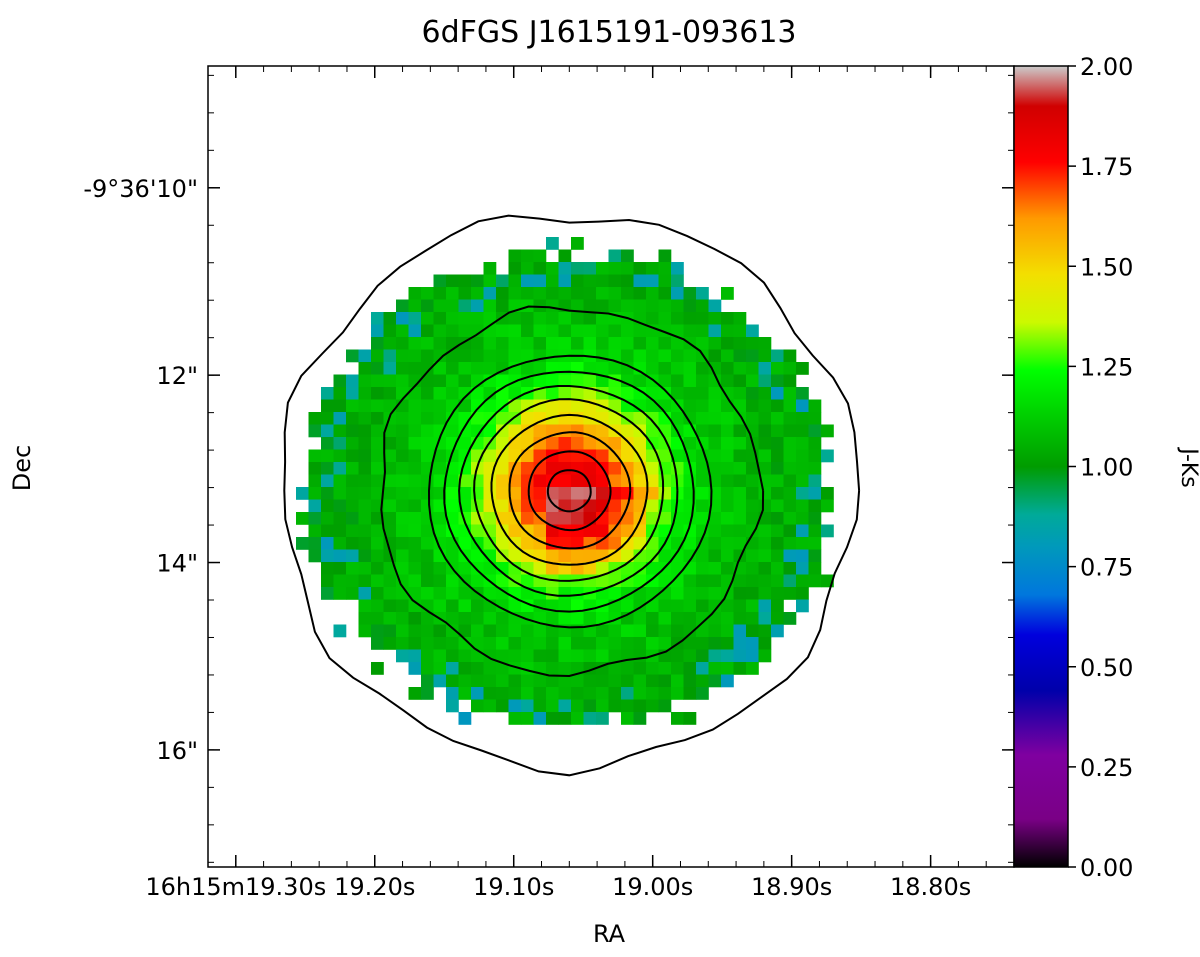 This screenshot has height=957, width=1200. Describe the element at coordinates (930, 887) in the screenshot. I see `x-tick-label: 18.80s` at that location.